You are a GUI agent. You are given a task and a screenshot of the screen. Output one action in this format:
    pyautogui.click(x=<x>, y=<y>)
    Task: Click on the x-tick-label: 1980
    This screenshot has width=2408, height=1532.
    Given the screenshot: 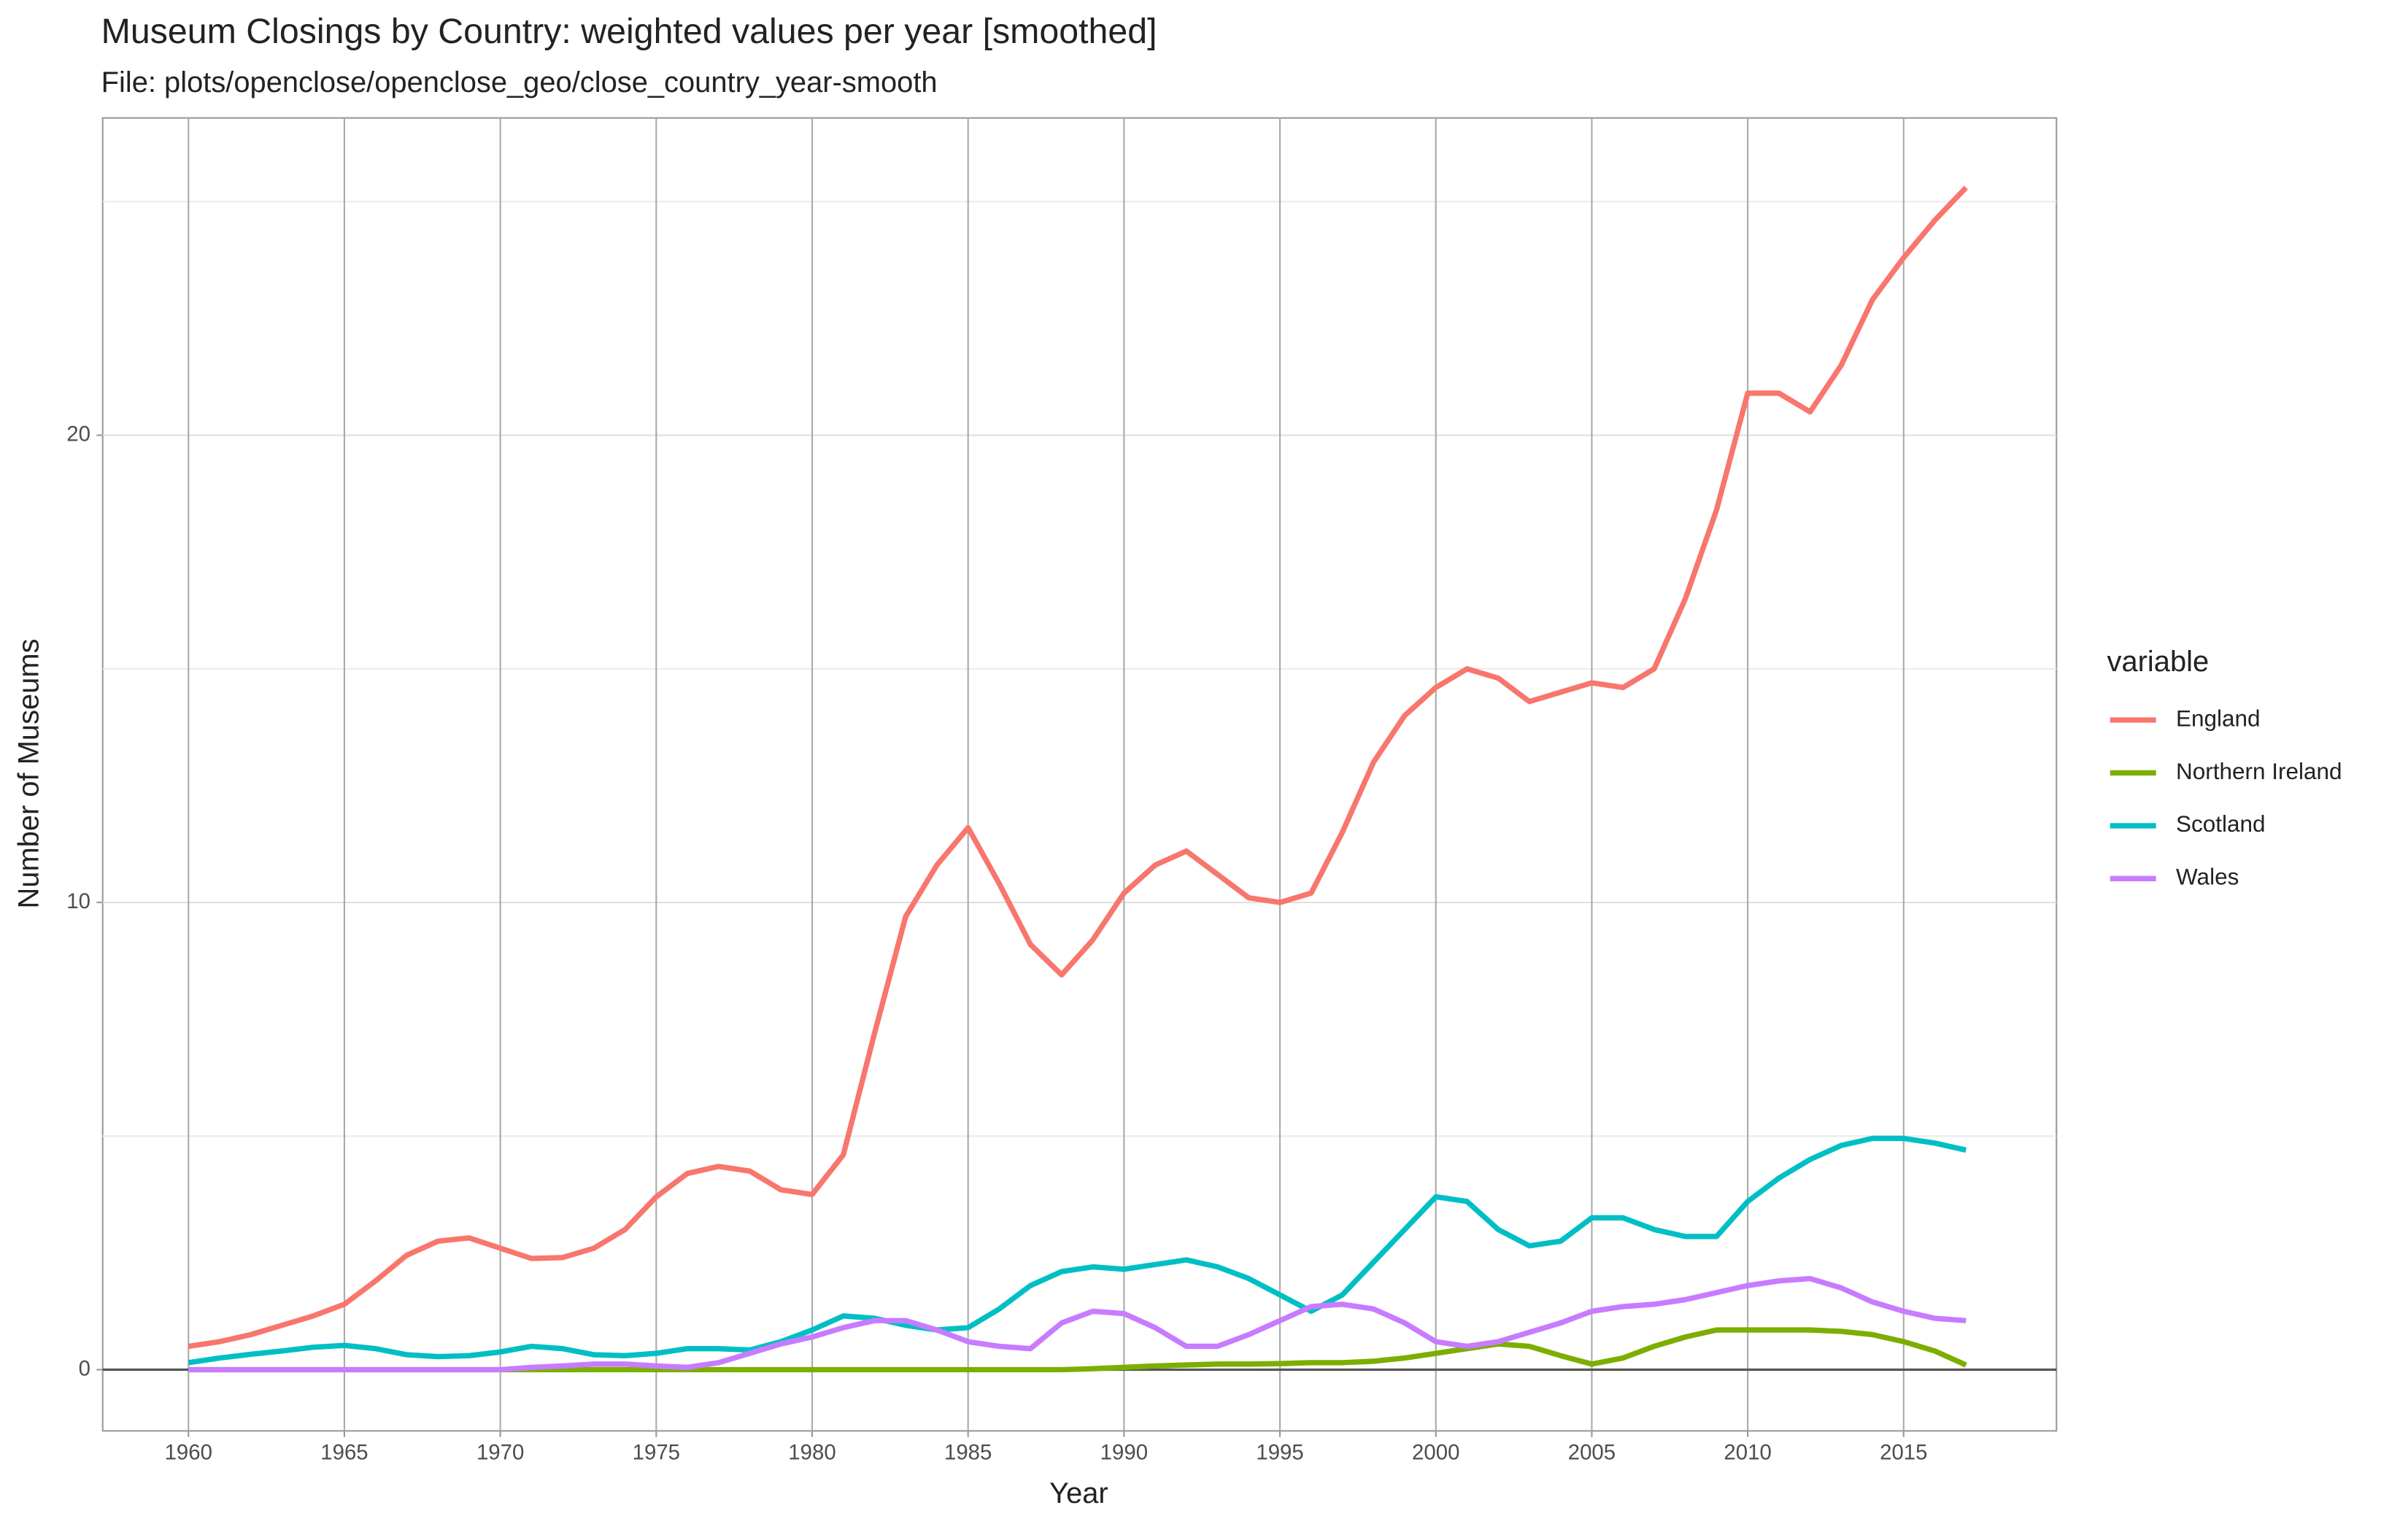 What is the action you would take?
    pyautogui.click(x=812, y=1453)
    